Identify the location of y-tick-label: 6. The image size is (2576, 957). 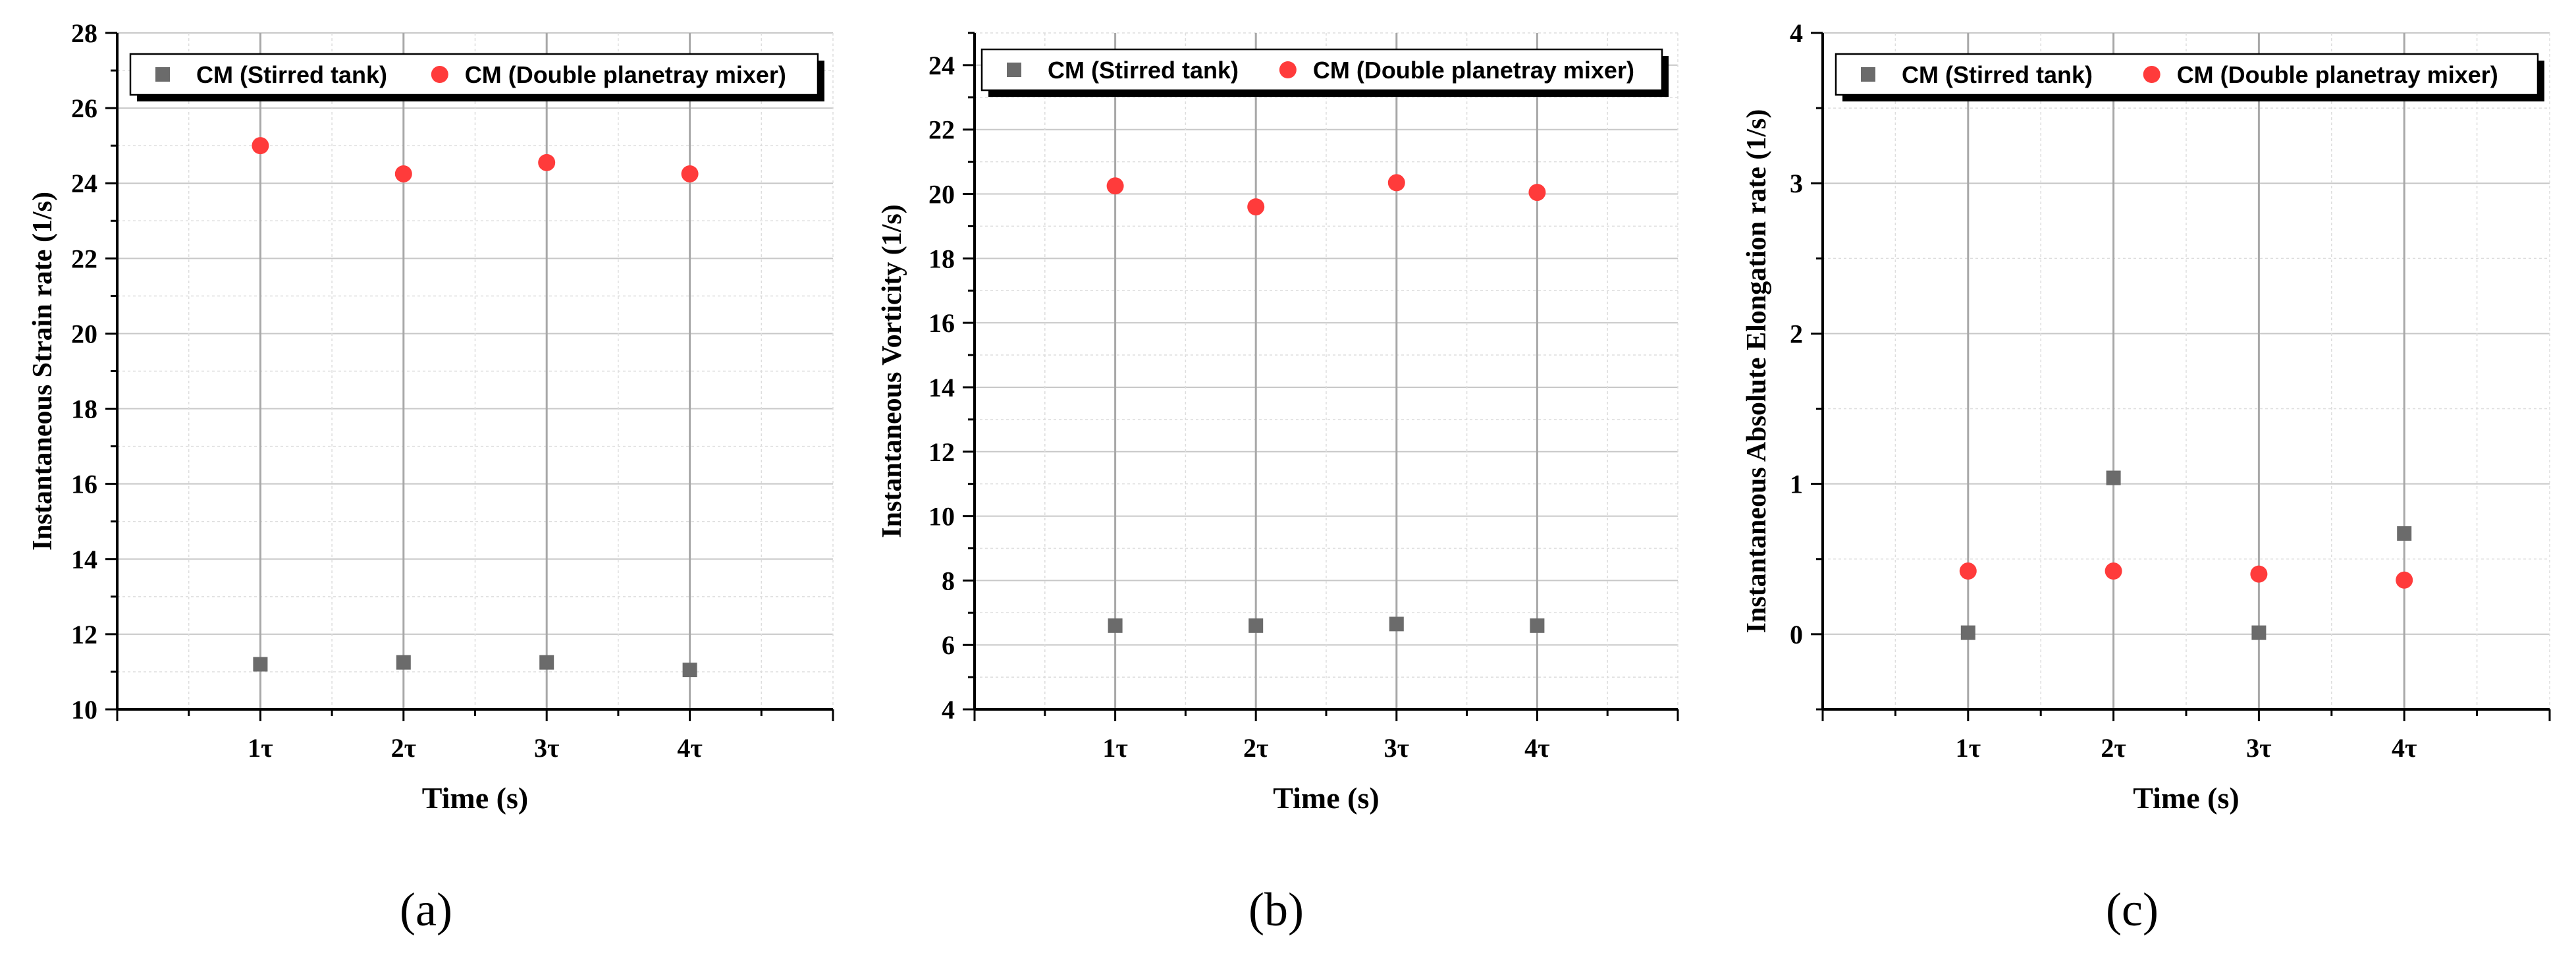
(949, 645).